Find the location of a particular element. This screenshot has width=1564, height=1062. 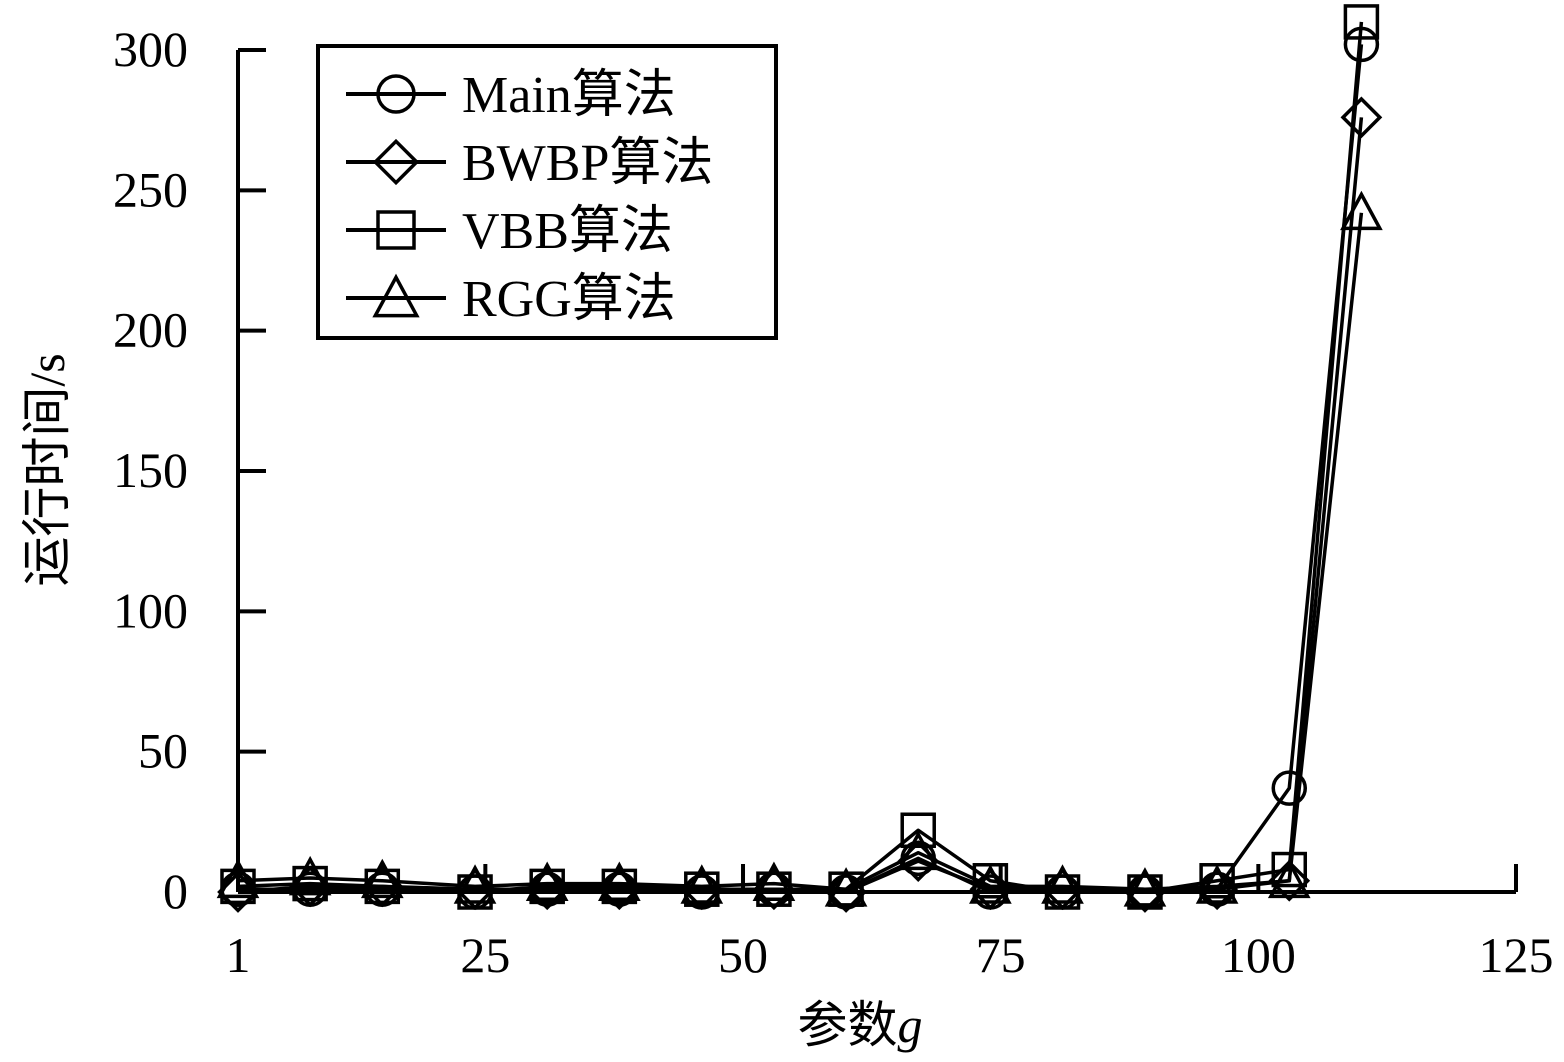

y-tick-label: 50 is located at coordinates (163, 751).